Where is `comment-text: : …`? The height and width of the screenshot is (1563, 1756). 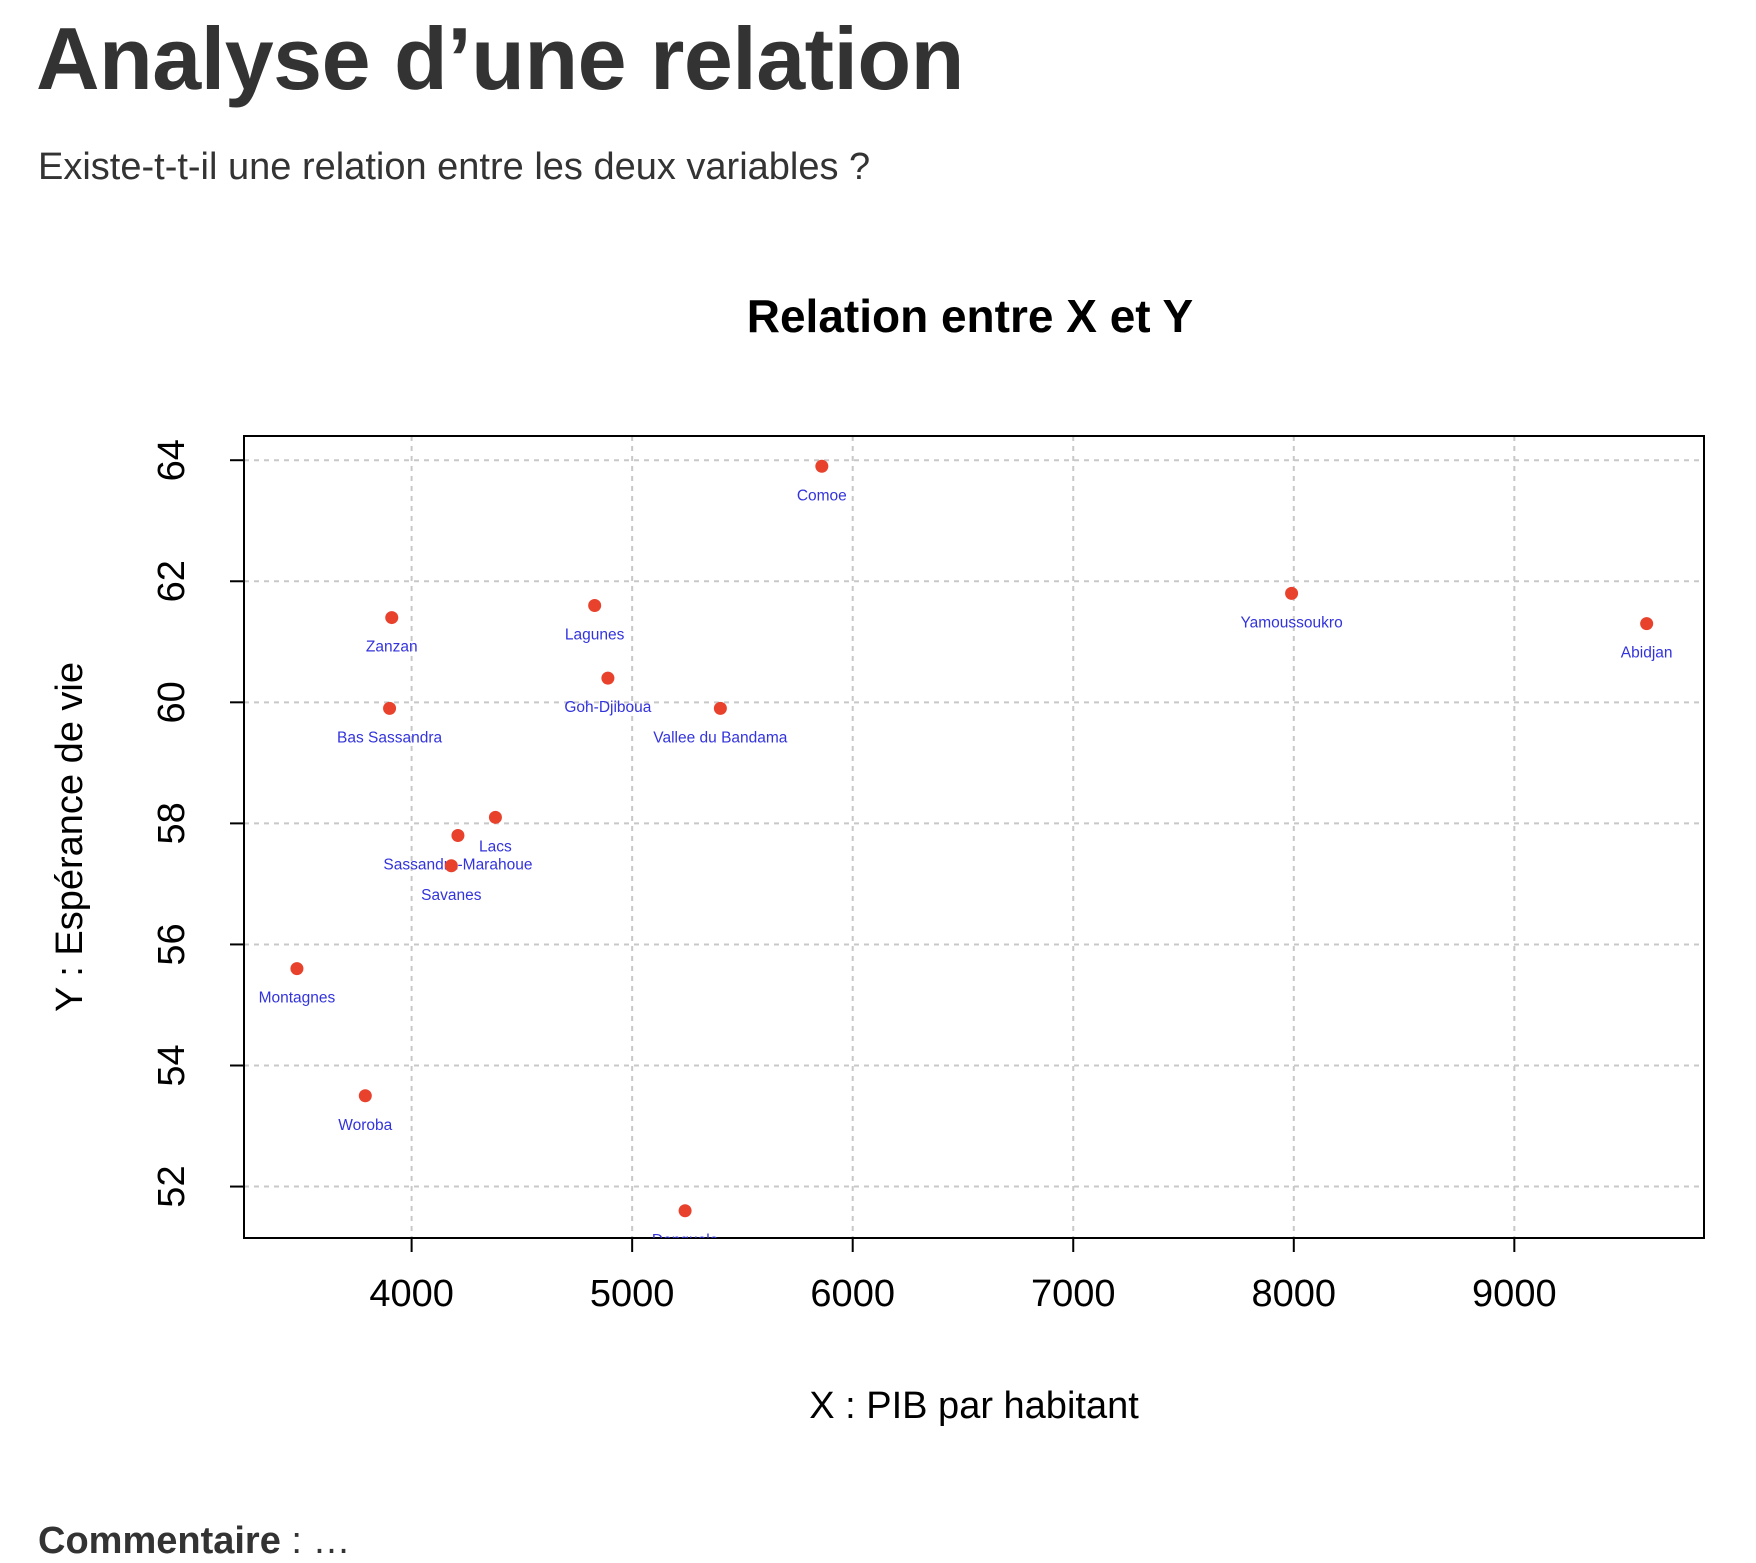
comment-text: : … is located at coordinates (315, 1541).